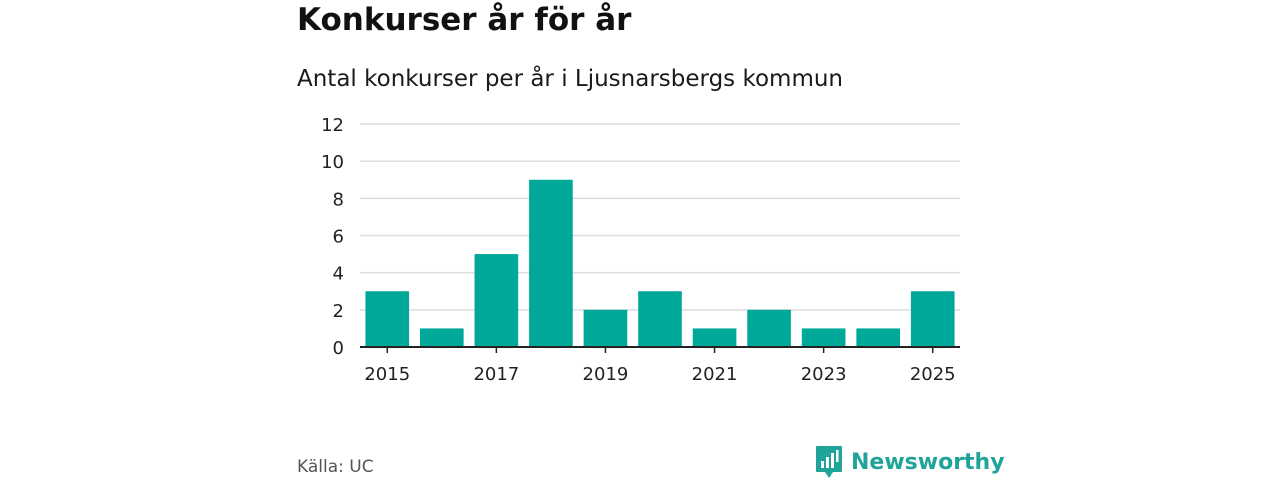 This screenshot has height=480, width=1280. I want to click on x-axis-ticks: 2015 2017 2019 2021 2023 2025, so click(660, 366).